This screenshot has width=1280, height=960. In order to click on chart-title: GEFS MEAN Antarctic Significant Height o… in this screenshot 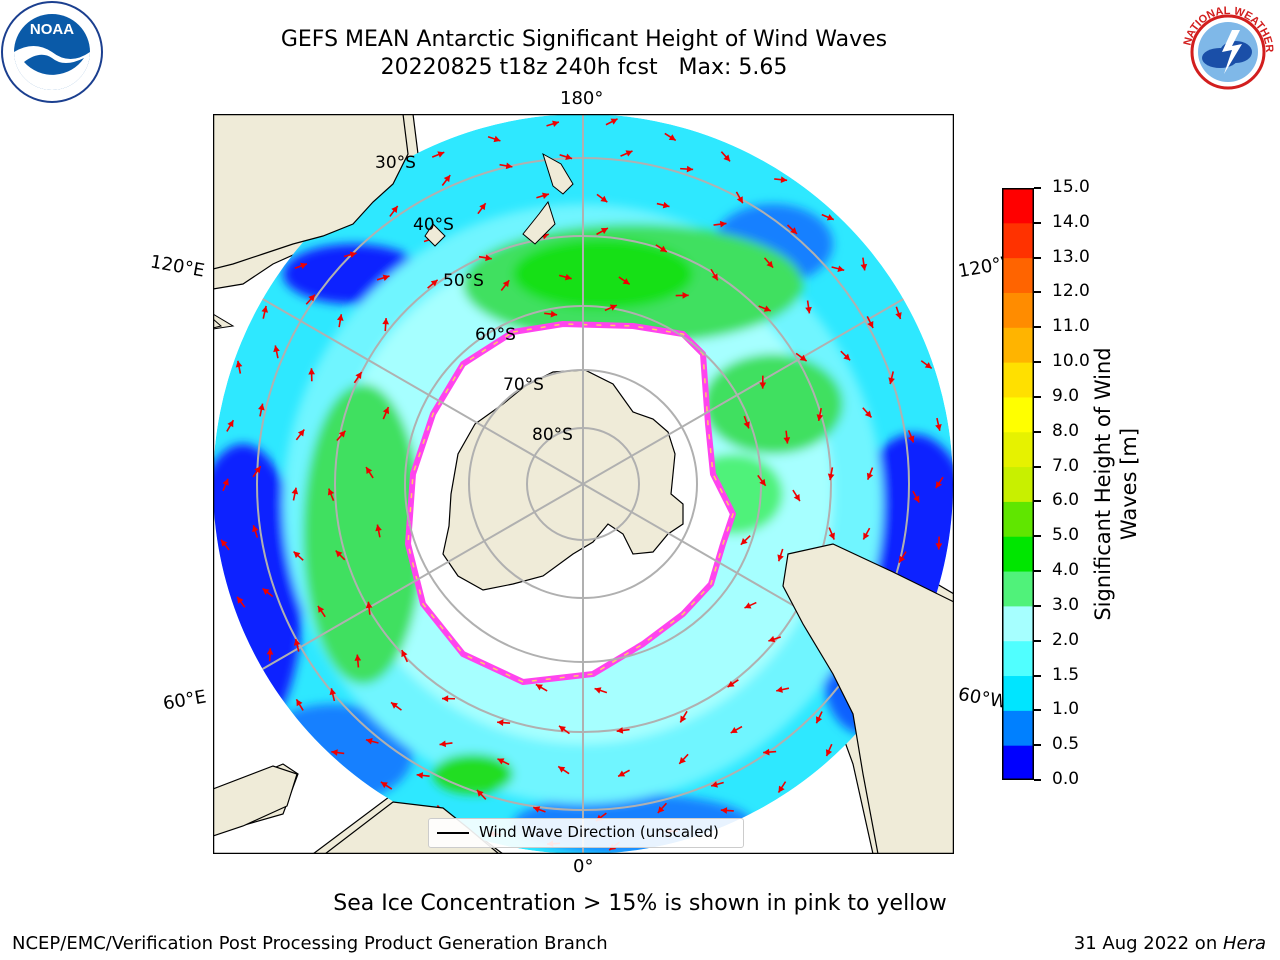, I will do `click(584, 54)`.